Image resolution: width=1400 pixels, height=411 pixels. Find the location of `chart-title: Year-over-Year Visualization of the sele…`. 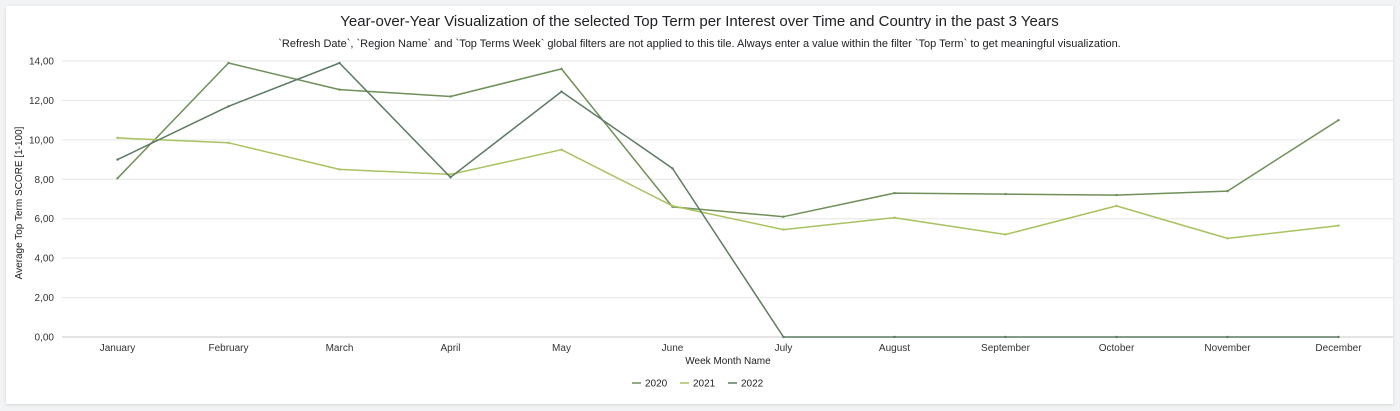

chart-title: Year-over-Year Visualization of the sele… is located at coordinates (699, 21).